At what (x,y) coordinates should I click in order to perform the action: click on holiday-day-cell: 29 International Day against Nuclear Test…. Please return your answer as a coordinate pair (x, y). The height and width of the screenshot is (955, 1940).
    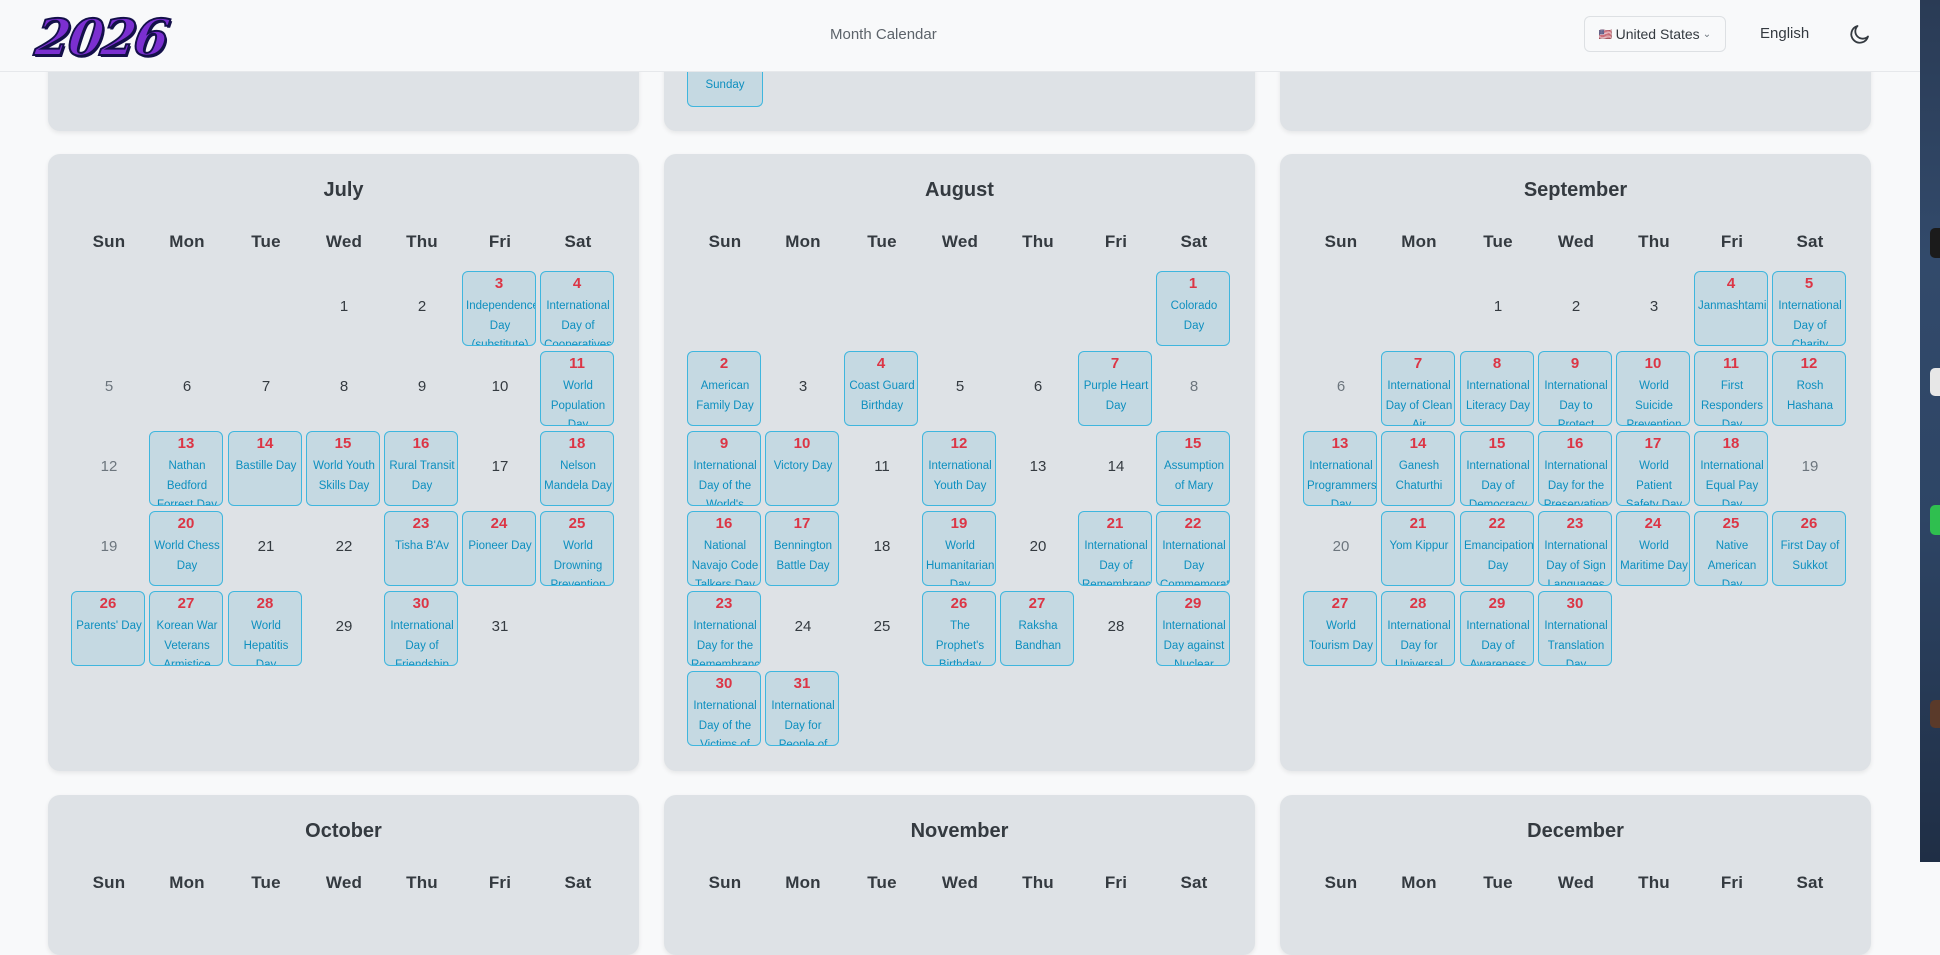
    Looking at the image, I should click on (1193, 628).